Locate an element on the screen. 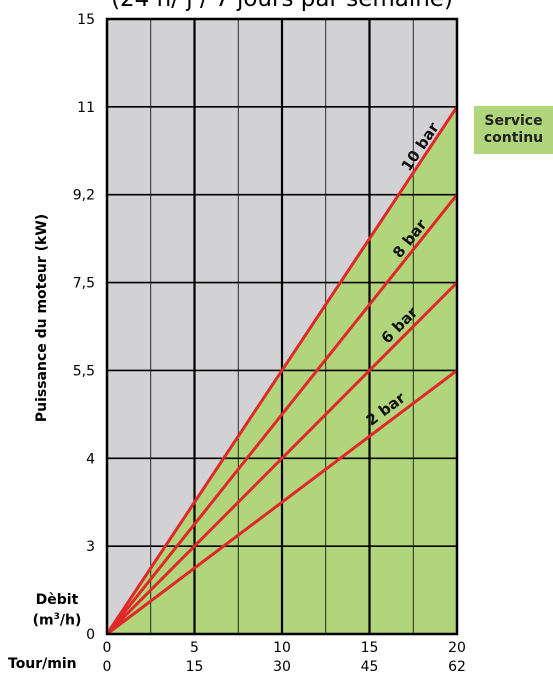 Image resolution: width=553 pixels, height=679 pixels. y-tick-label: 0 is located at coordinates (90, 635).